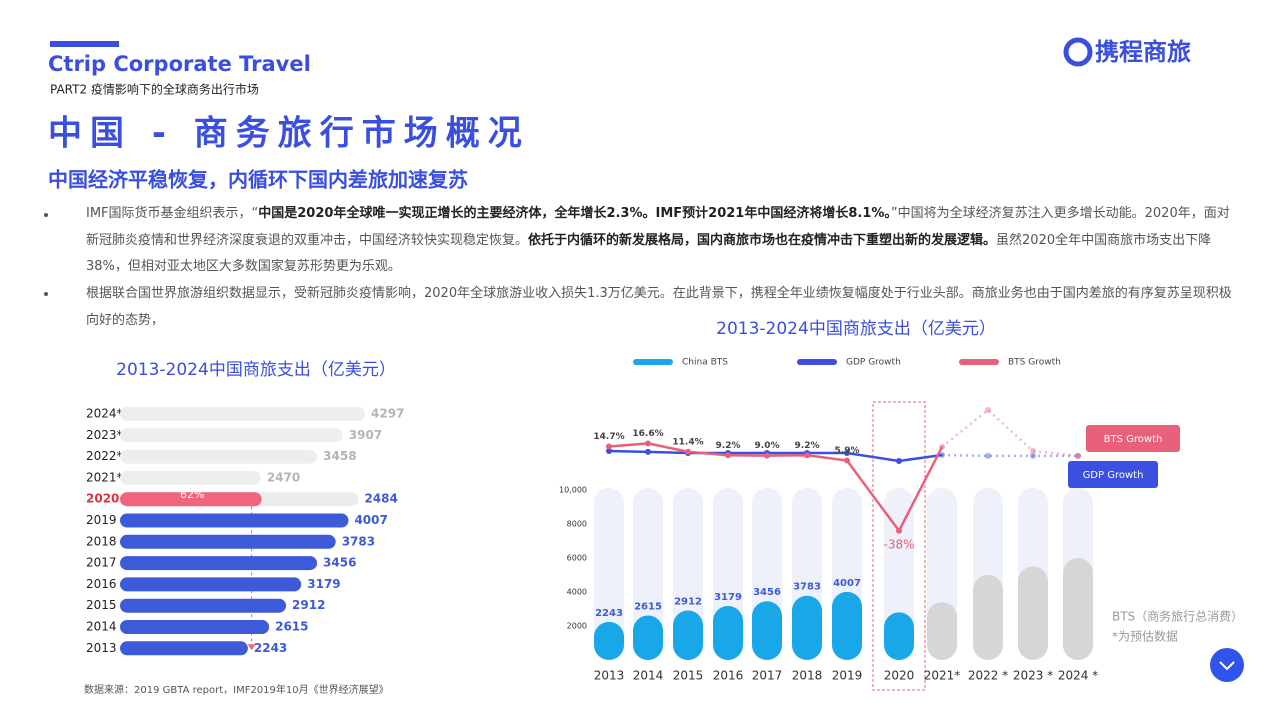  What do you see at coordinates (762, 240) in the screenshot?
I see `bullet-segment: 依托于内循环的新发展格局，国内商旅市场也在疫情冲击下重塑出新的发展逻辑。` at bounding box center [762, 240].